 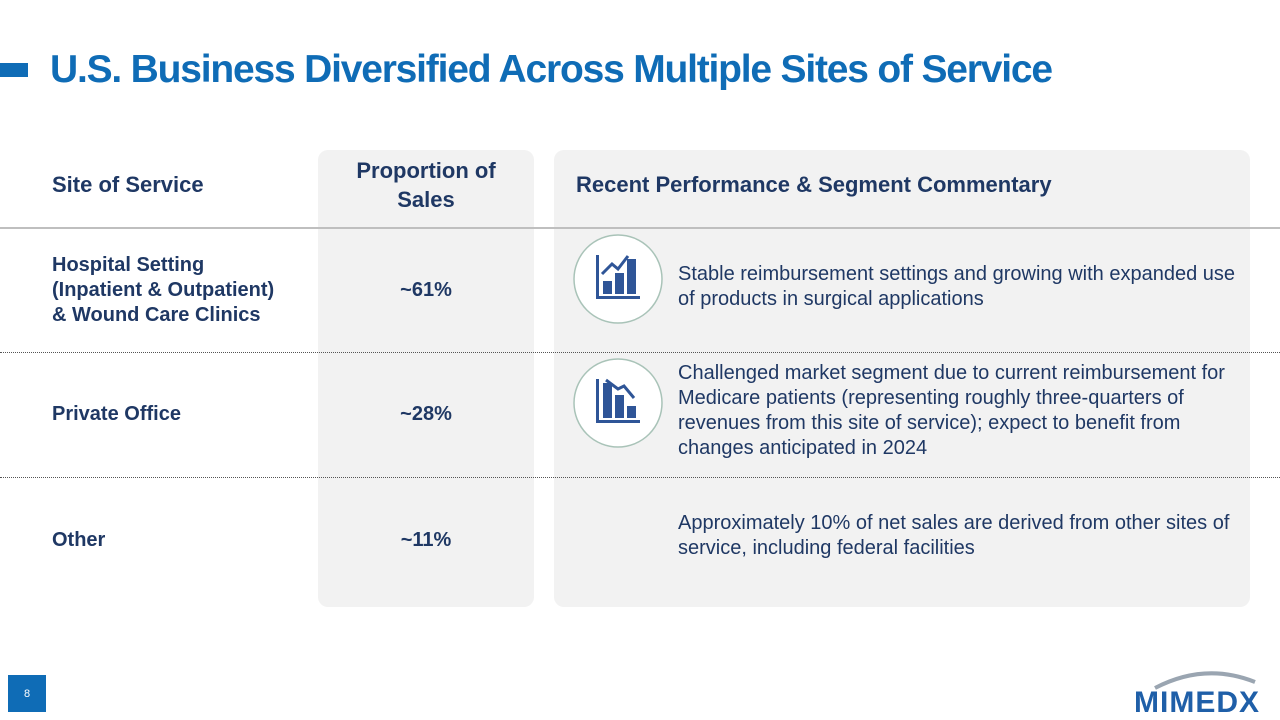 What do you see at coordinates (640, 228) in the screenshot?
I see `header-rule` at bounding box center [640, 228].